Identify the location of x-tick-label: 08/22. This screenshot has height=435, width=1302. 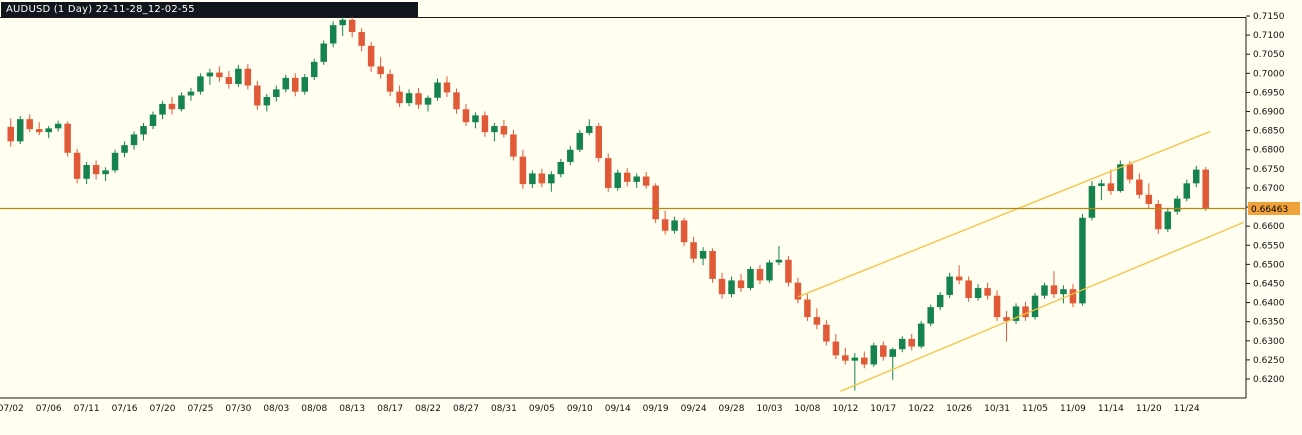
(428, 409).